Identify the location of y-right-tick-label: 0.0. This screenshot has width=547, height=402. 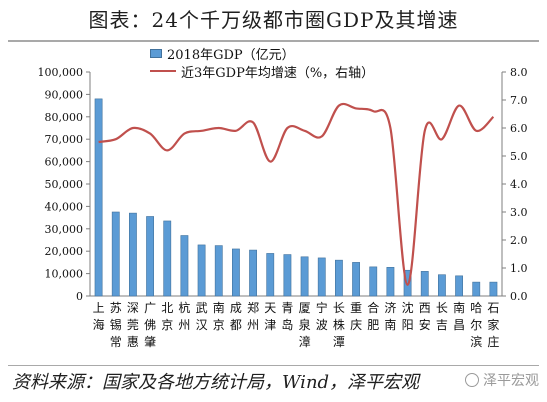
(519, 296).